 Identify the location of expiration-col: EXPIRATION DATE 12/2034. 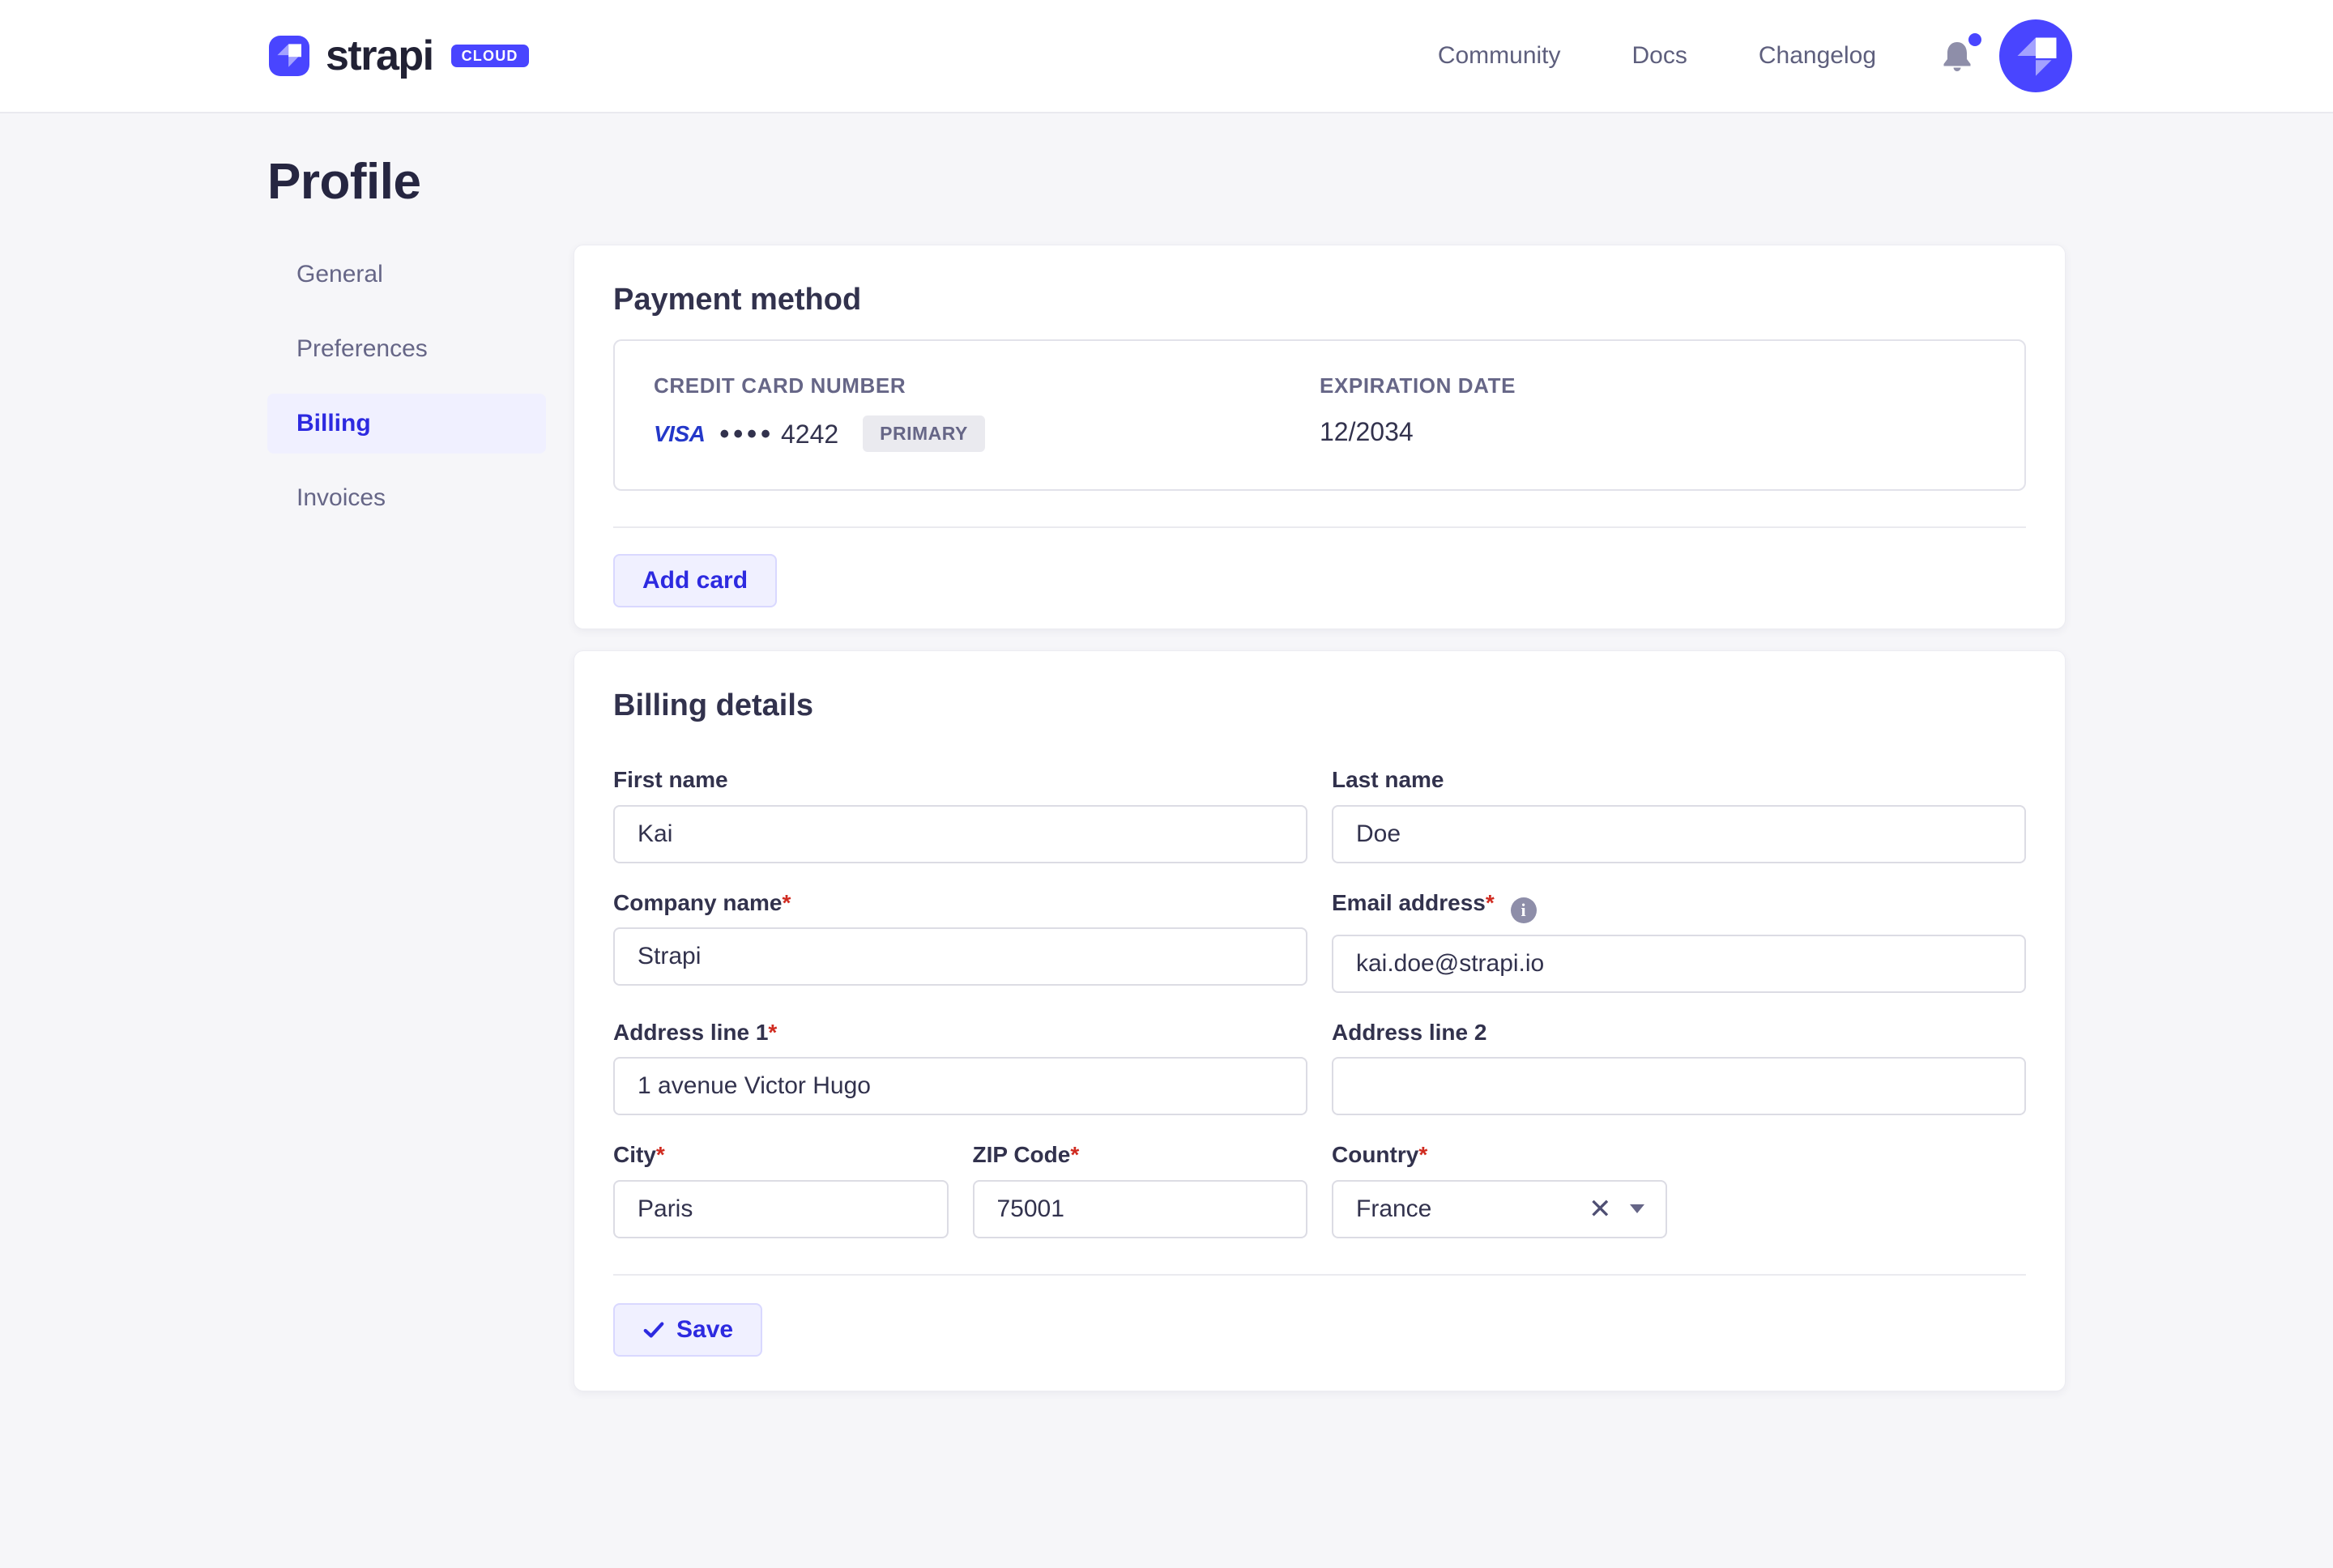
(1652, 413).